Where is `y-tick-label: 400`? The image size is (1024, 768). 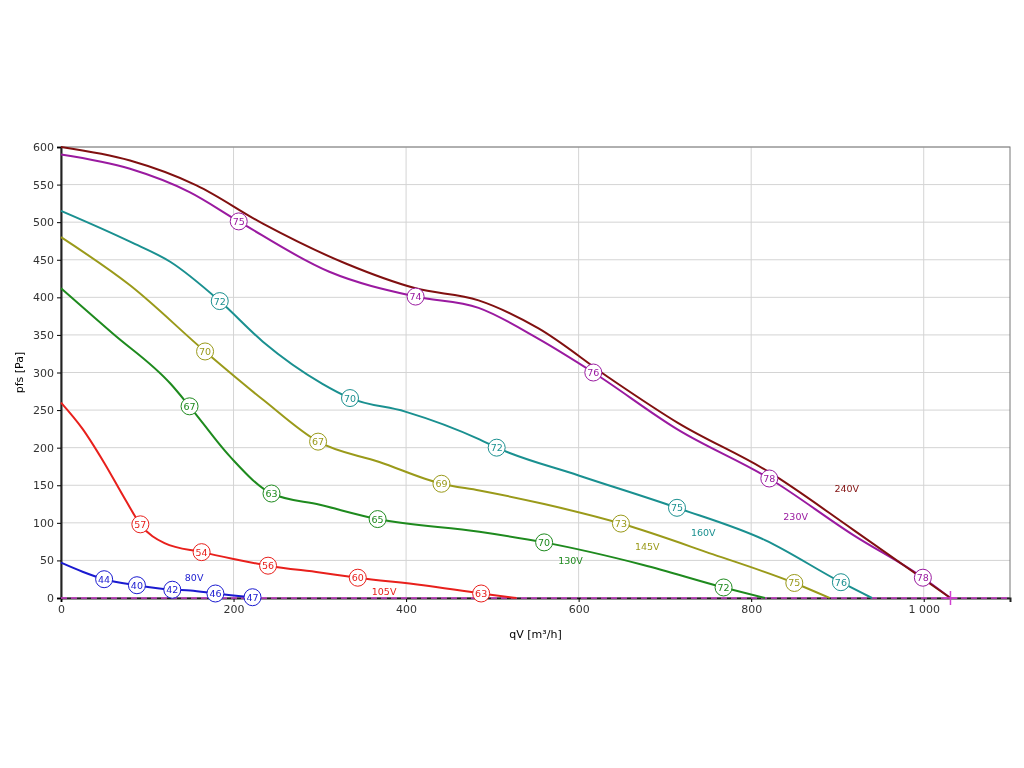 y-tick-label: 400 is located at coordinates (43, 298).